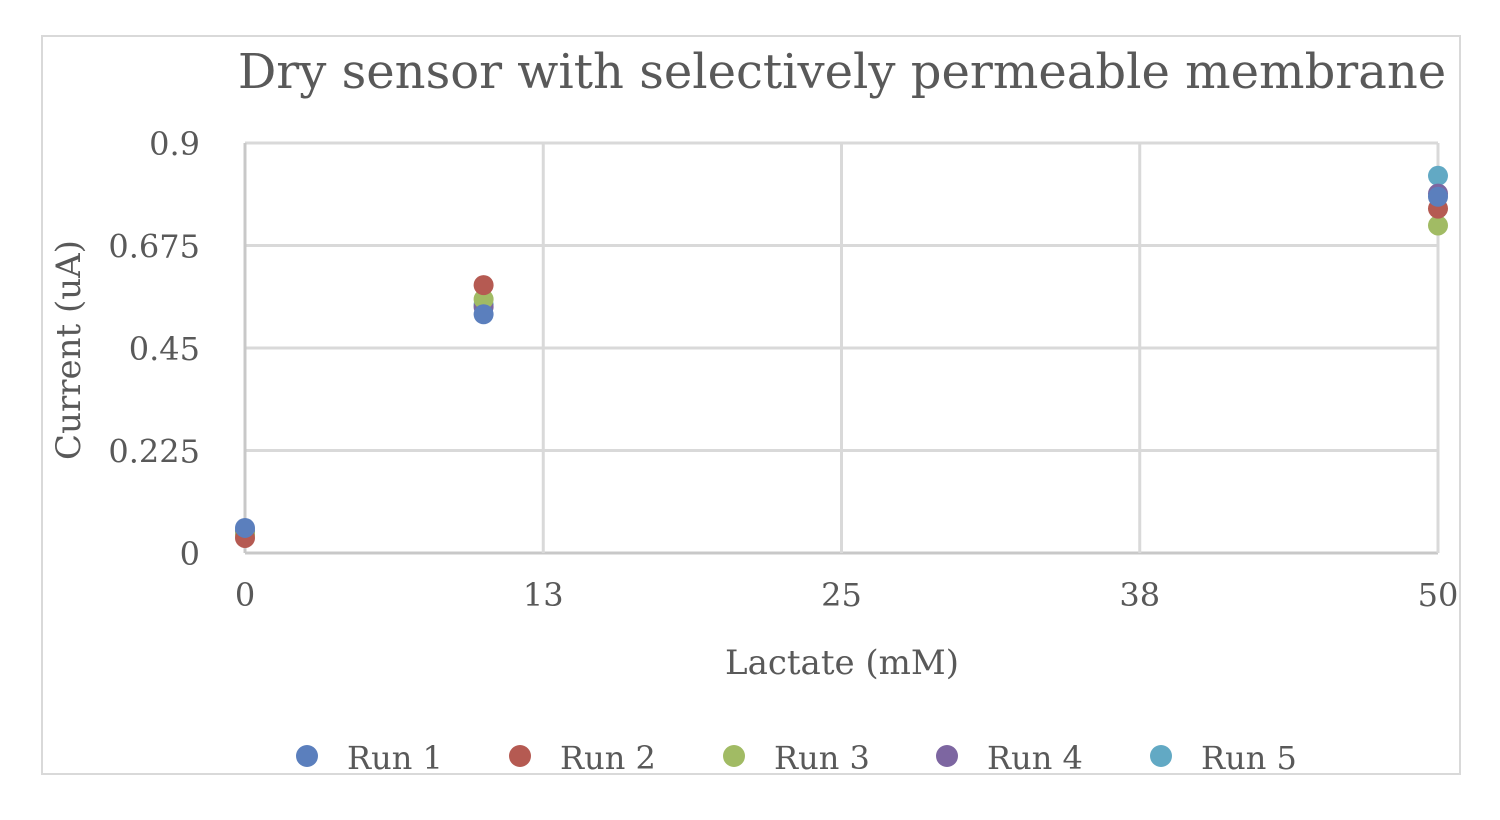 The height and width of the screenshot is (820, 1500). What do you see at coordinates (822, 758) in the screenshot?
I see `legend-label: Run 3` at bounding box center [822, 758].